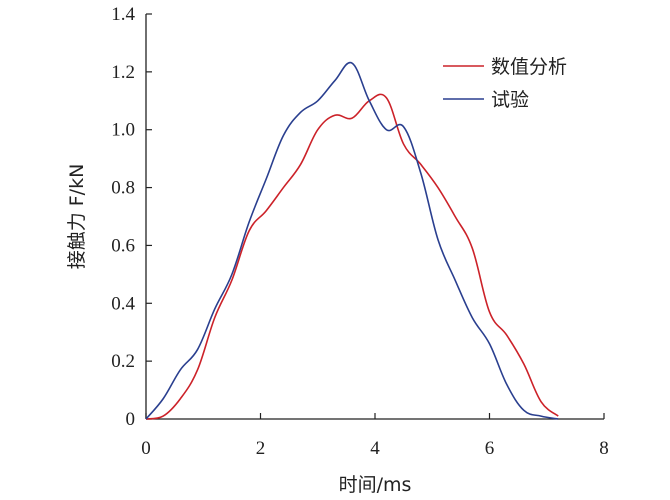  I want to click on legend-label: 数值分析, so click(529, 67).